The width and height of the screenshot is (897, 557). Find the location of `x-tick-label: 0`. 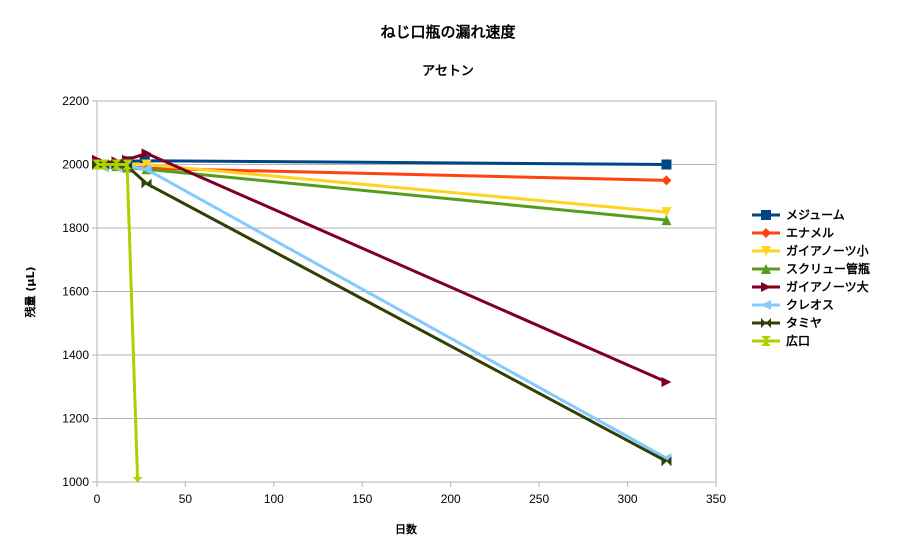

x-tick-label: 0 is located at coordinates (97, 499).